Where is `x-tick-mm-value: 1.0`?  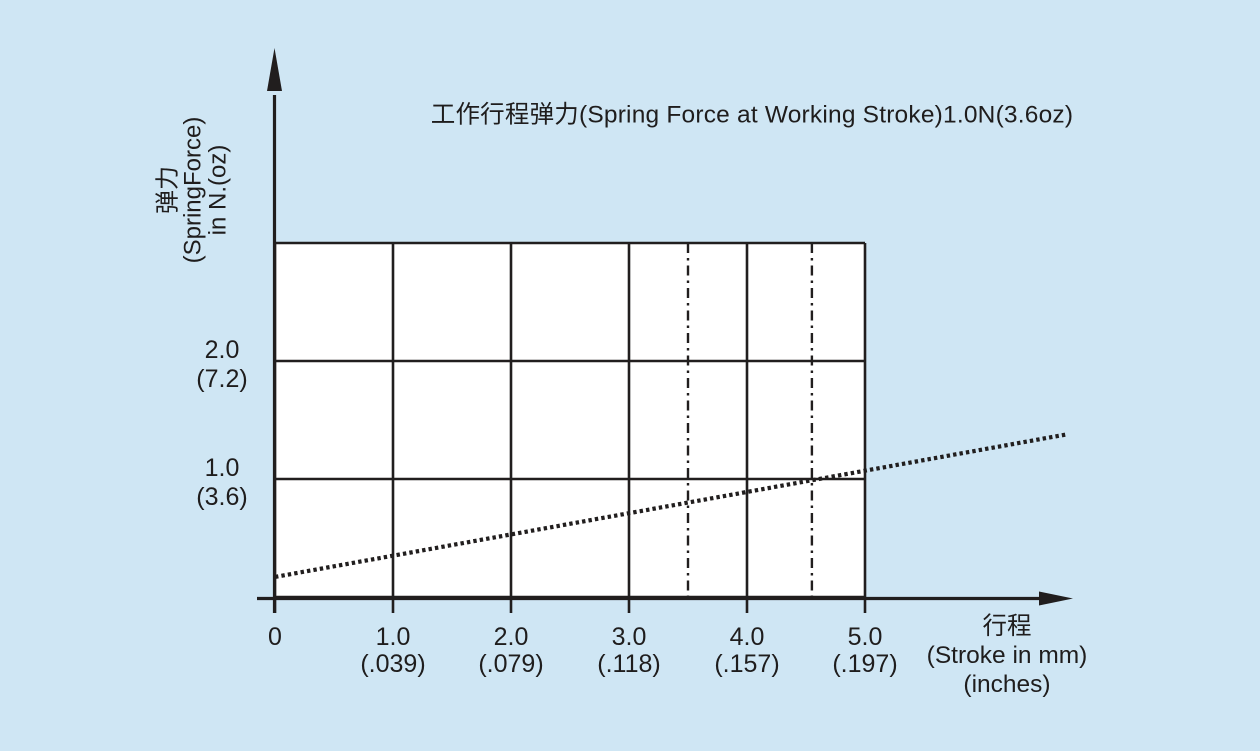 x-tick-mm-value: 1.0 is located at coordinates (393, 637).